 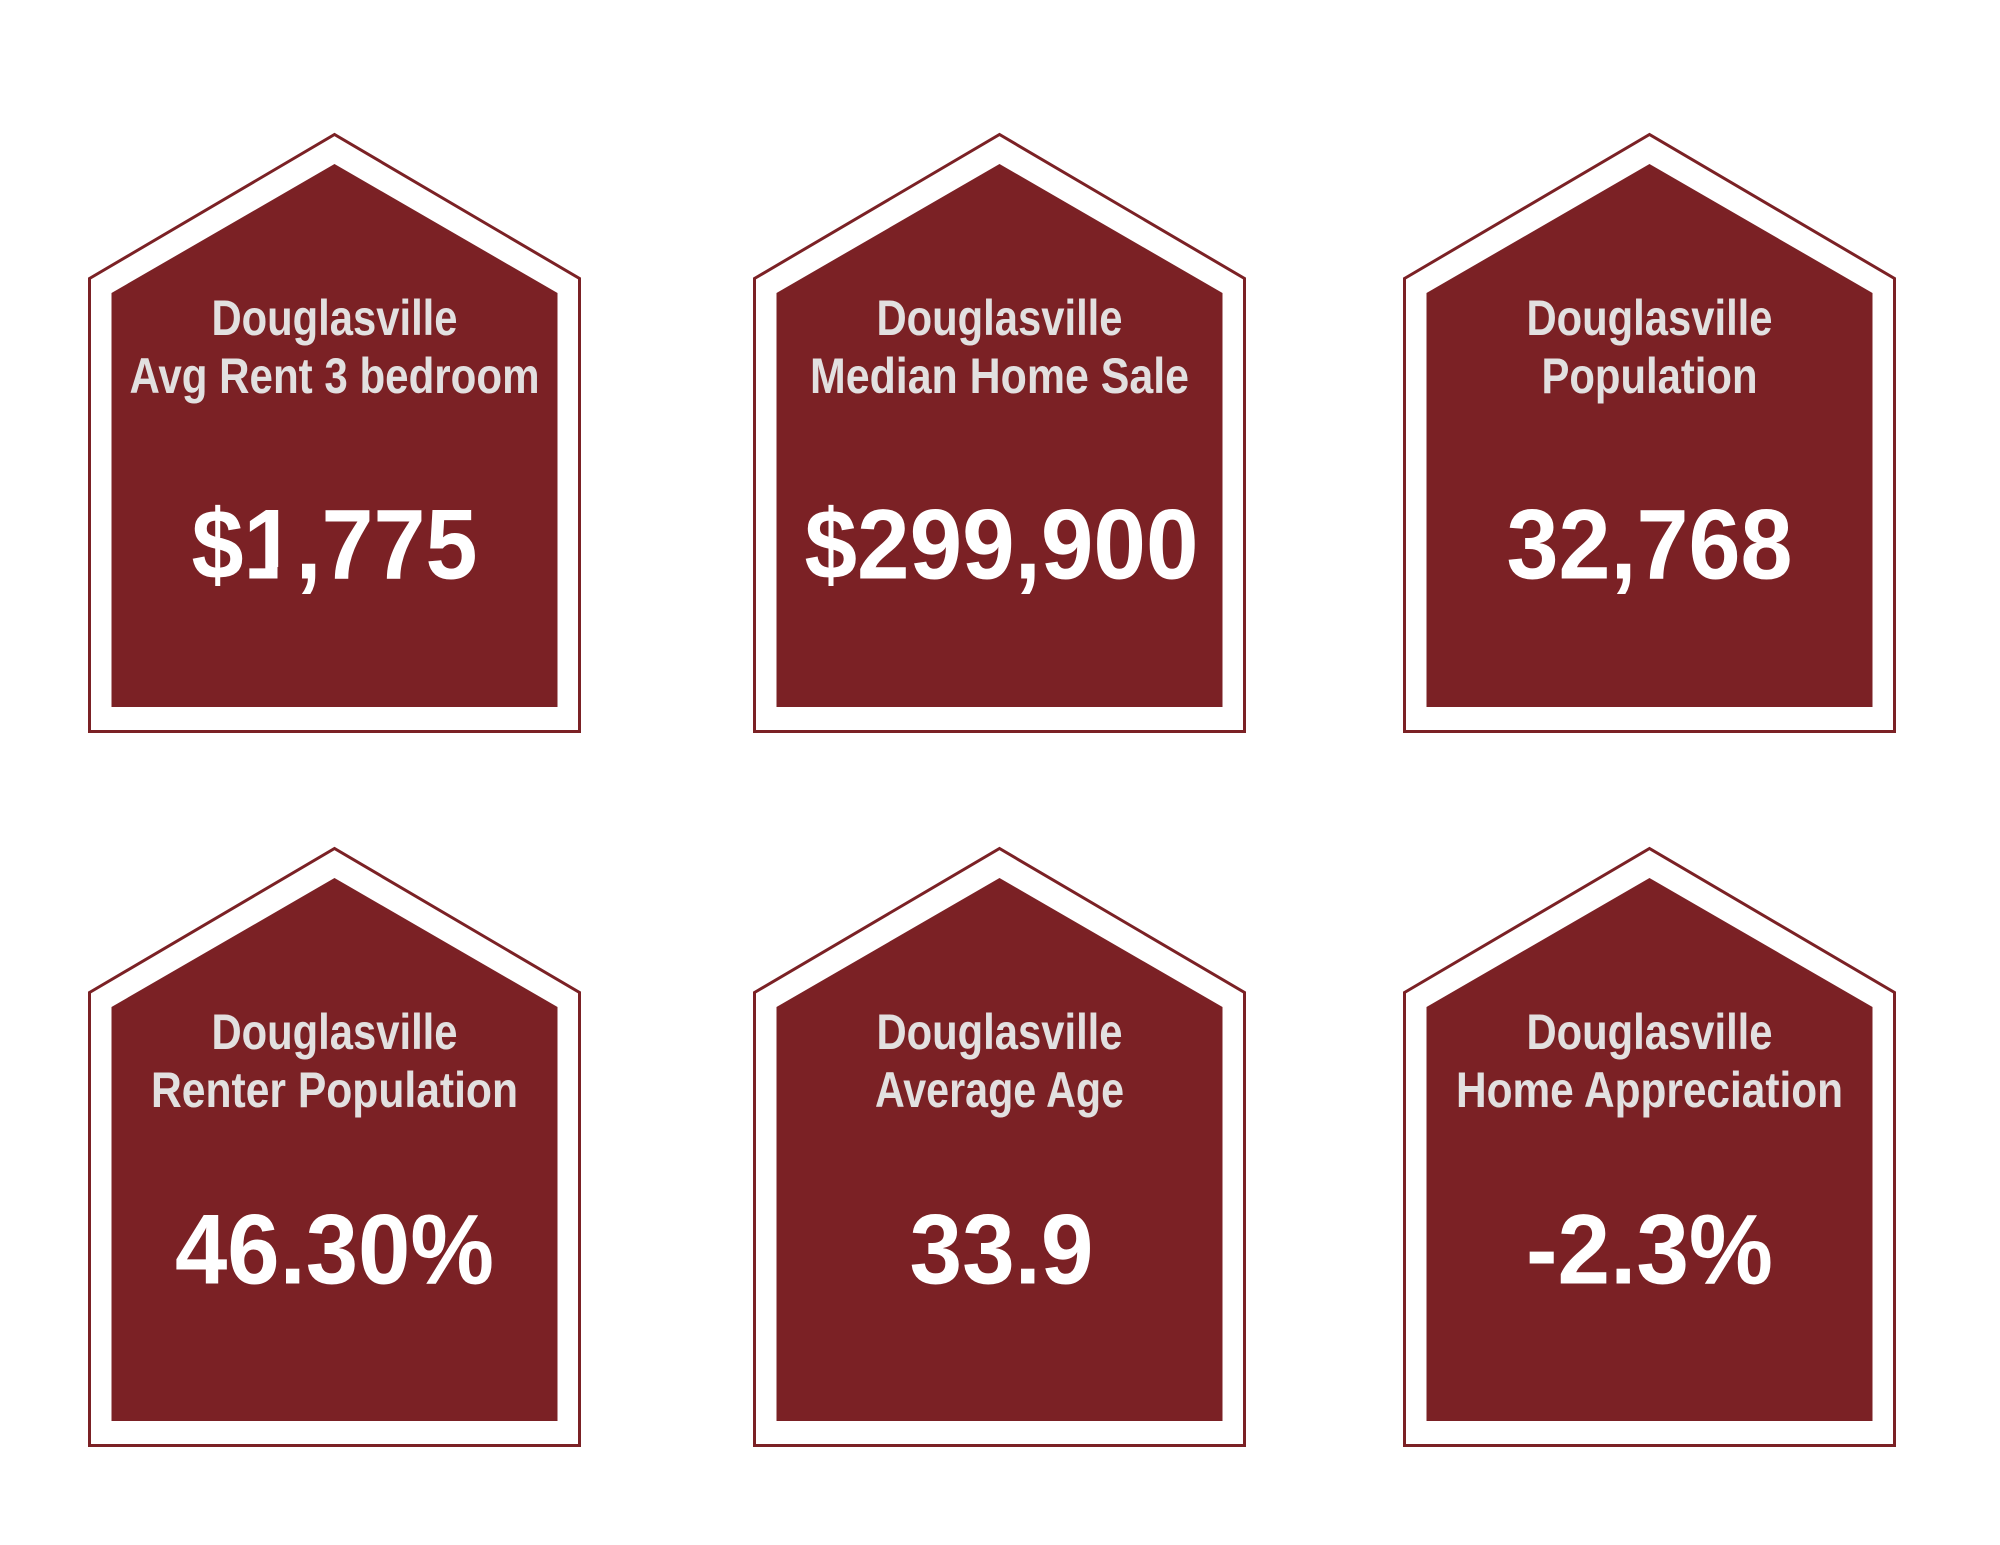 What do you see at coordinates (334, 1249) in the screenshot?
I see `svg-text: 46.30%` at bounding box center [334, 1249].